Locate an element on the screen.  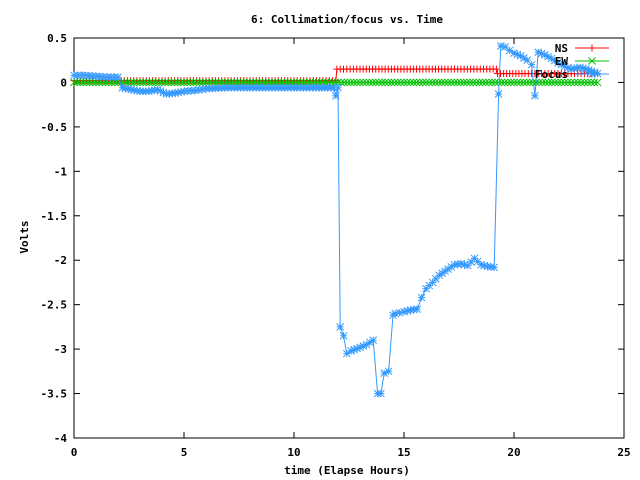
x-tick-label: 15 is located at coordinates (403, 452).